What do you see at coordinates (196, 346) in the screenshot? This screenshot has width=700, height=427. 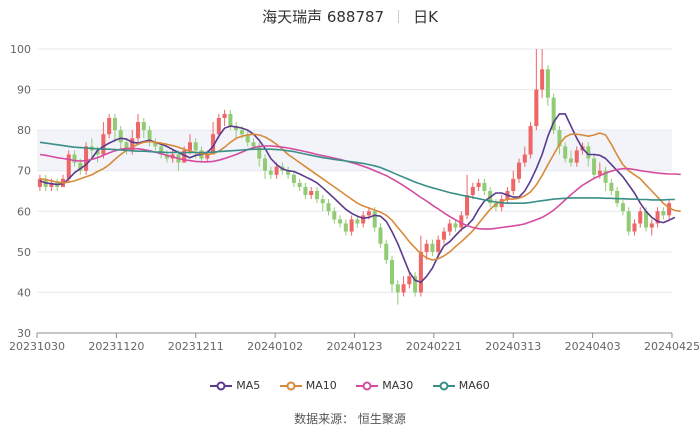 I see `x-tick-label: 20231211` at bounding box center [196, 346].